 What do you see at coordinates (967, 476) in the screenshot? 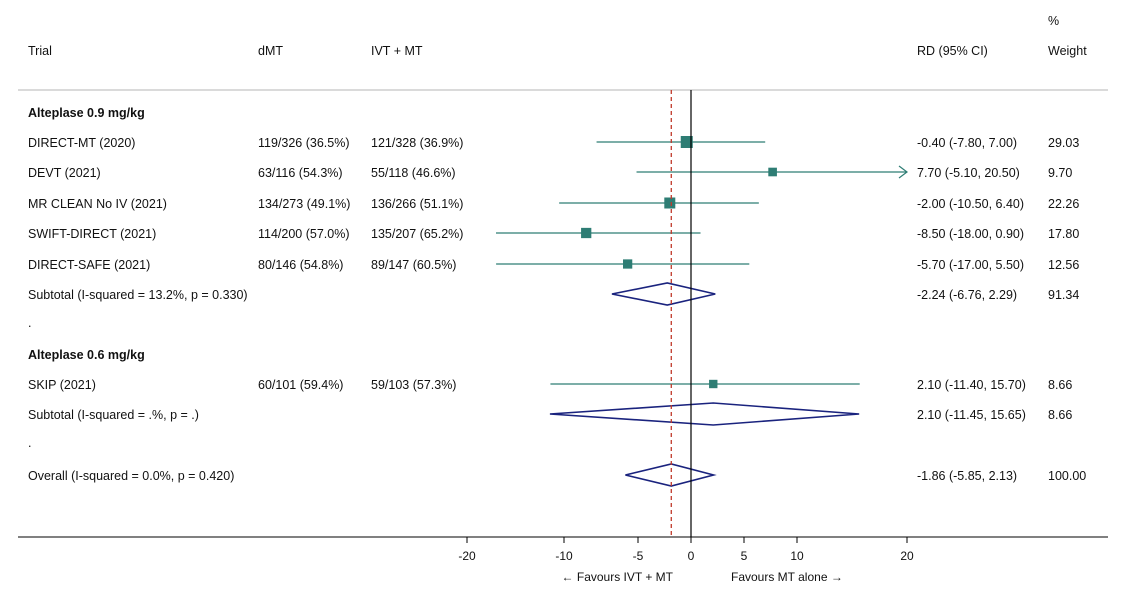
I see `rd-ci-value: -1.86 (-5.85, 2.13)` at bounding box center [967, 476].